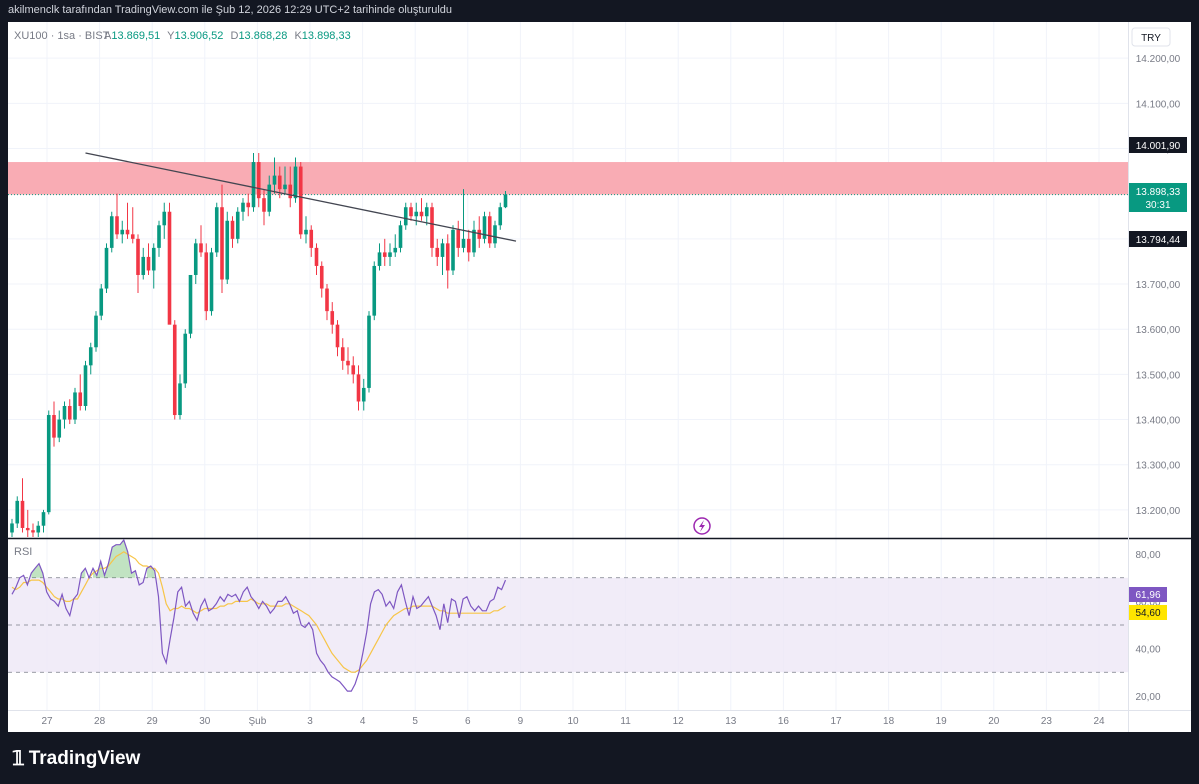 This screenshot has width=1199, height=784. Describe the element at coordinates (568, 178) in the screenshot. I see `resistance-zone` at that location.